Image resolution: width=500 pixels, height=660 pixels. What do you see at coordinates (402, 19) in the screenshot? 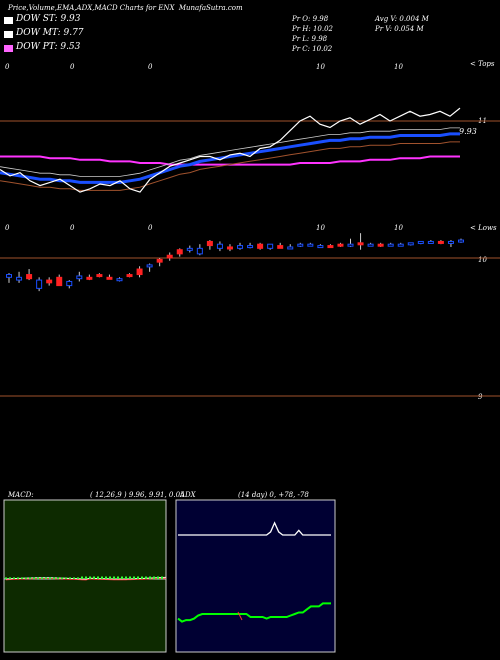
I see `stat-avg-volume: Avg V: 0.004 M` at bounding box center [402, 19].